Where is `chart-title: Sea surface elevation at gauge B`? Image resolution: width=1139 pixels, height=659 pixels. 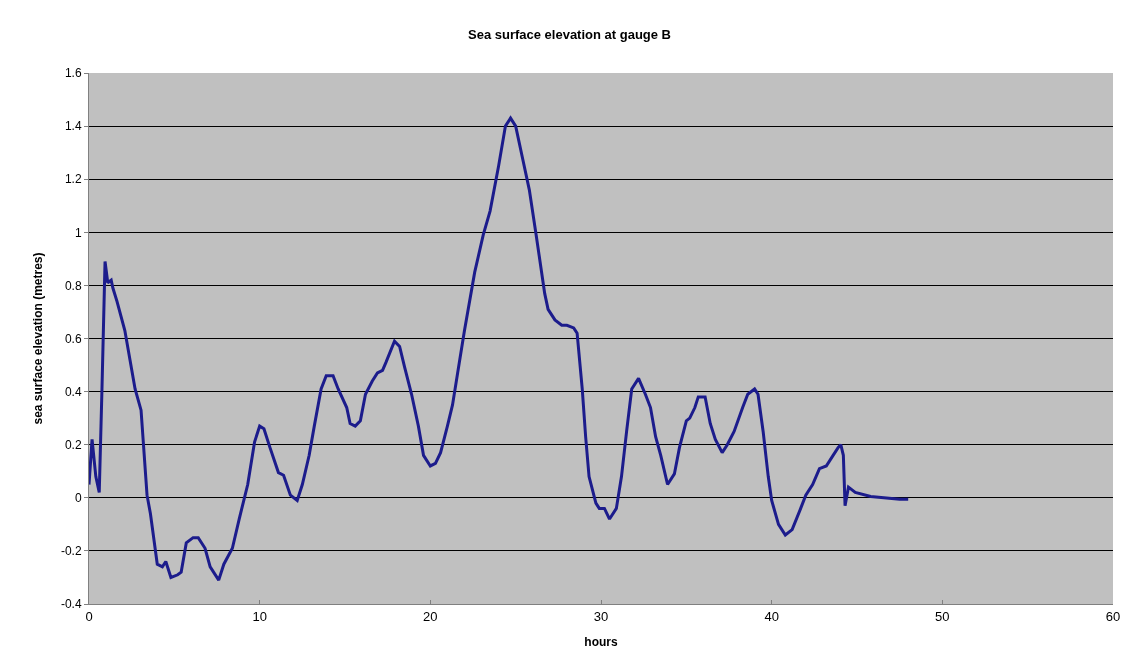
chart-title: Sea surface elevation at gauge B is located at coordinates (569, 34).